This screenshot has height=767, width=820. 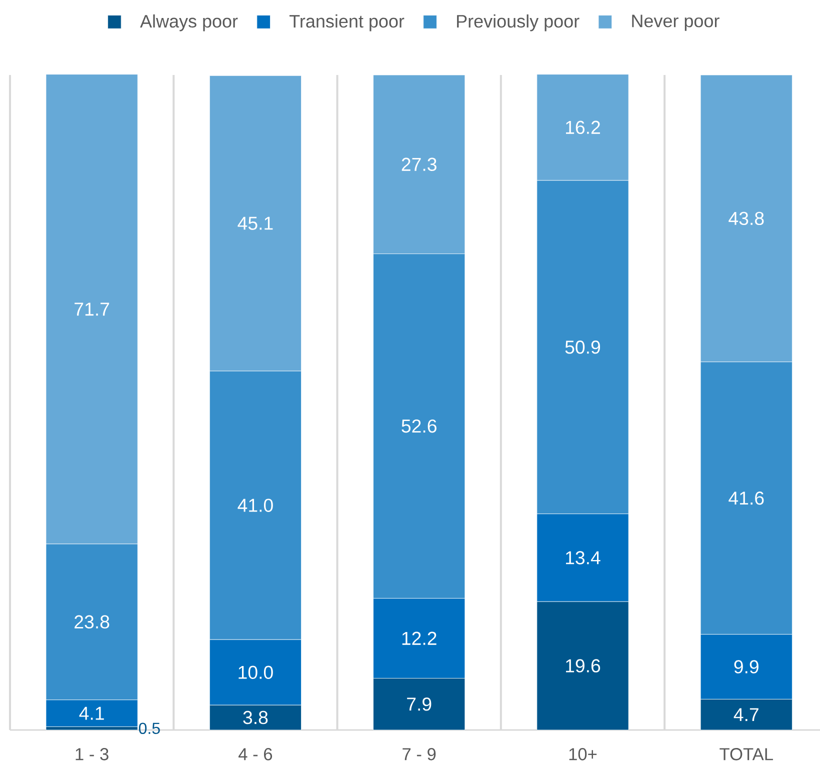 What do you see at coordinates (419, 426) in the screenshot?
I see `data-label: 52.6` at bounding box center [419, 426].